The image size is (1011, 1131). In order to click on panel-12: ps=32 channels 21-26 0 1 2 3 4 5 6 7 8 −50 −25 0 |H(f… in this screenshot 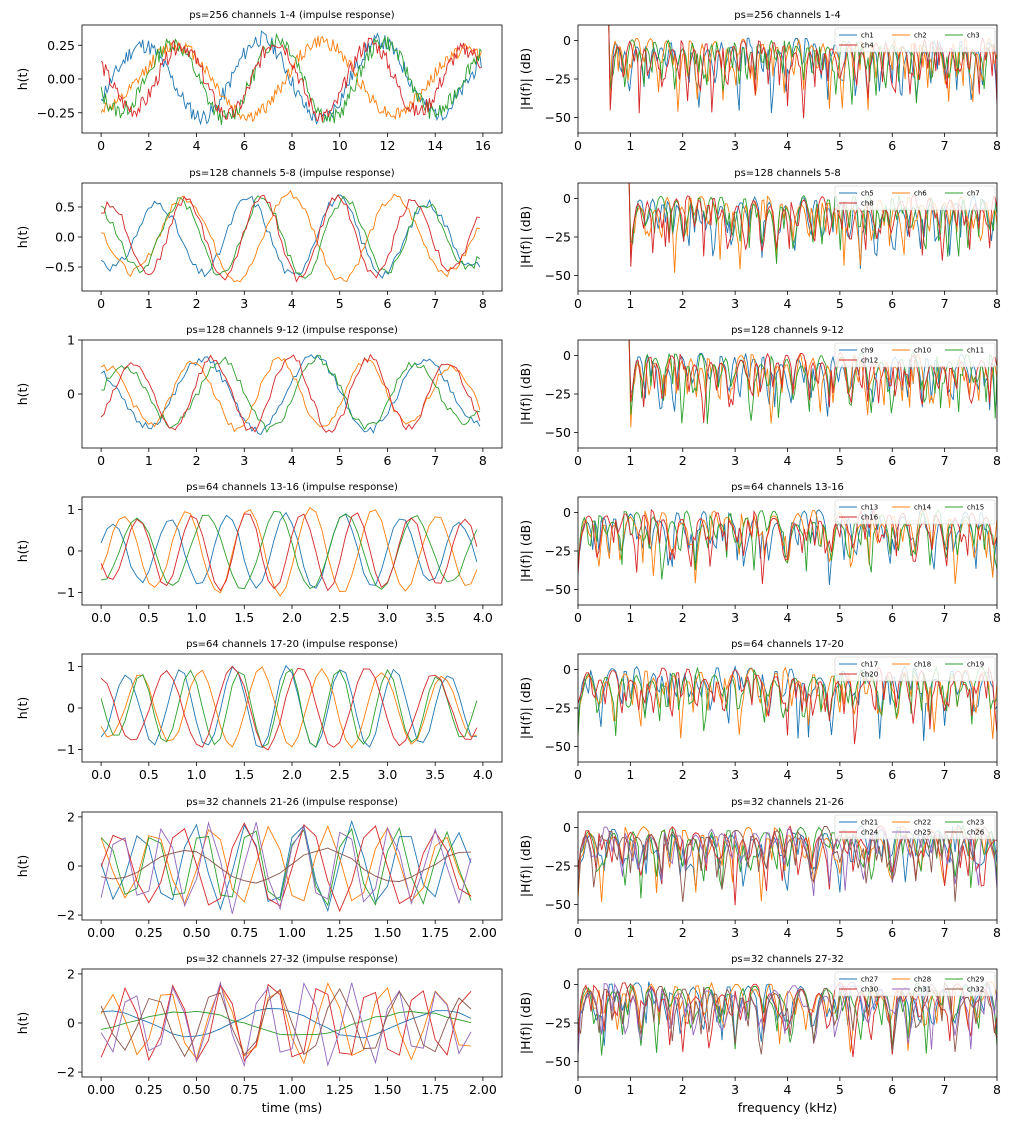, I will do `click(759, 868)`.